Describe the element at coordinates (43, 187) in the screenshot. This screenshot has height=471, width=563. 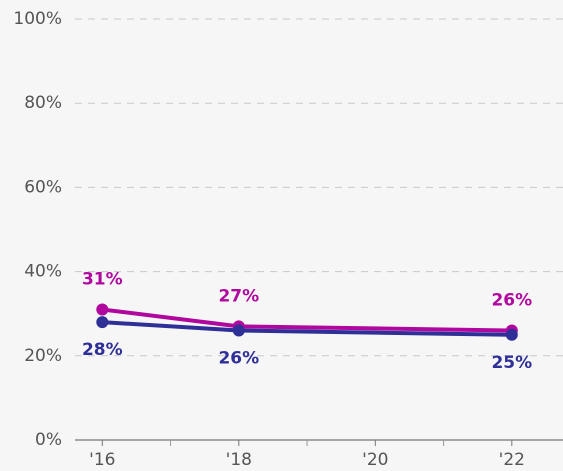
I see `y-tick-label: 60%` at that location.